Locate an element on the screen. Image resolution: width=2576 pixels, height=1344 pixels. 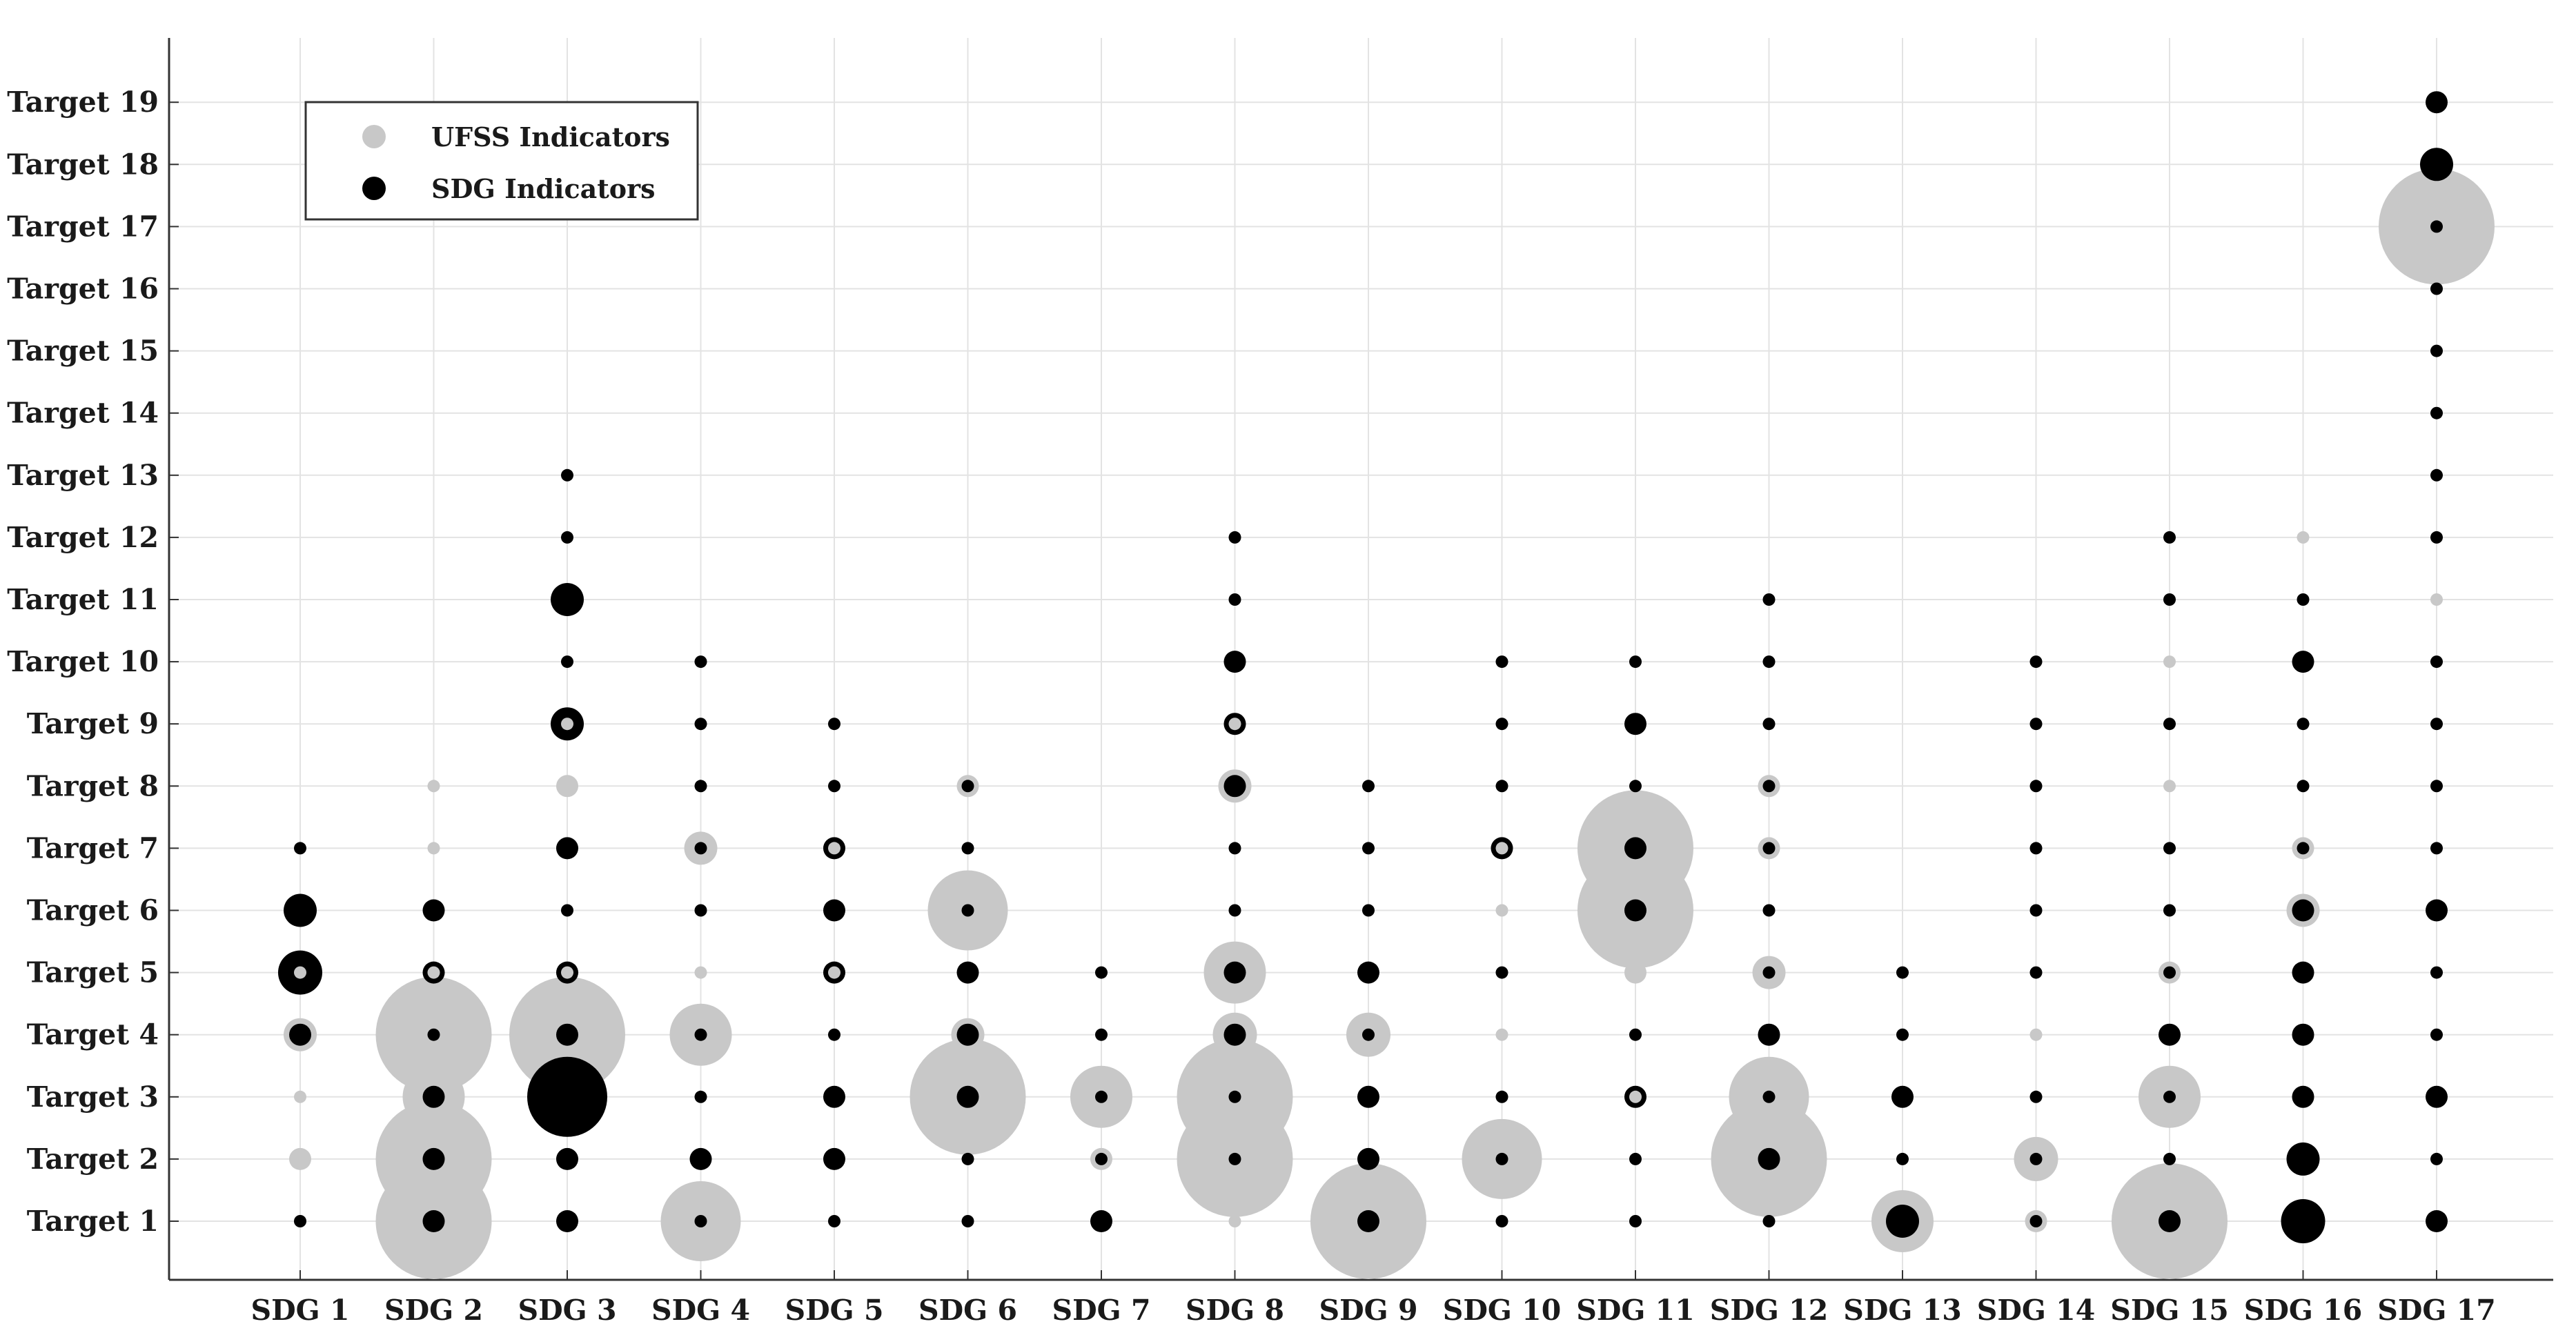
x-tick-label: SDG 2 is located at coordinates (433, 1310).